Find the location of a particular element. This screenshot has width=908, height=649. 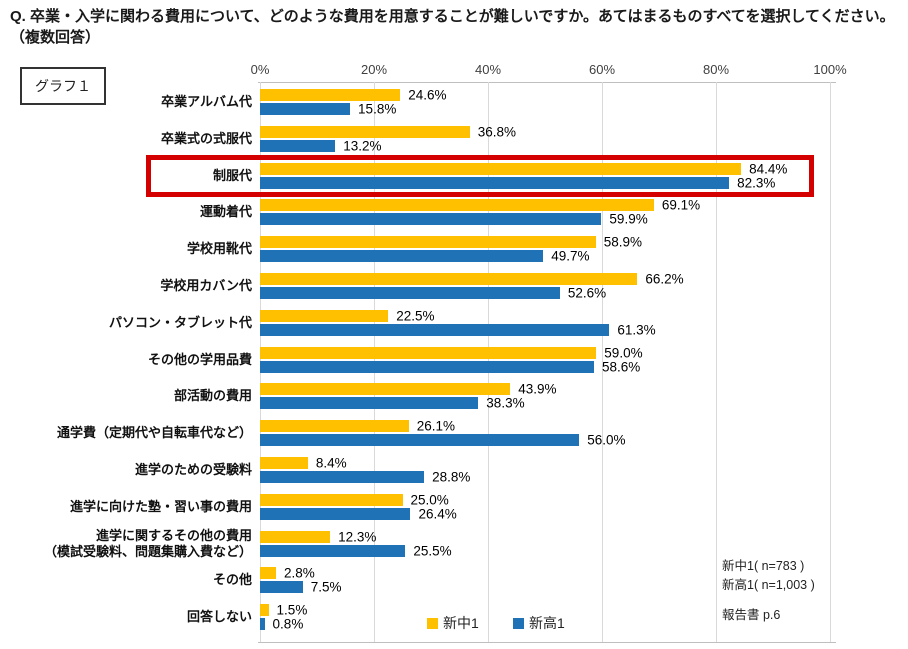

highlight-box is located at coordinates (480, 175).